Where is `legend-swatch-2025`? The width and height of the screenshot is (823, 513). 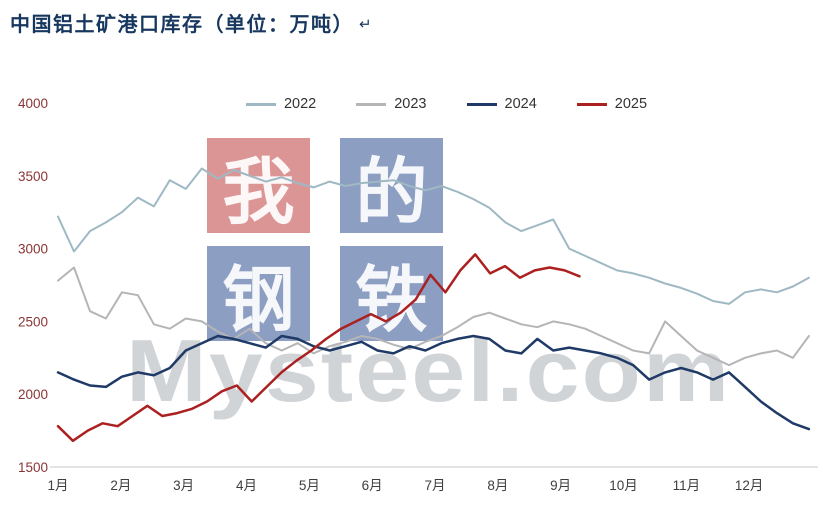
legend-swatch-2025 is located at coordinates (591, 104).